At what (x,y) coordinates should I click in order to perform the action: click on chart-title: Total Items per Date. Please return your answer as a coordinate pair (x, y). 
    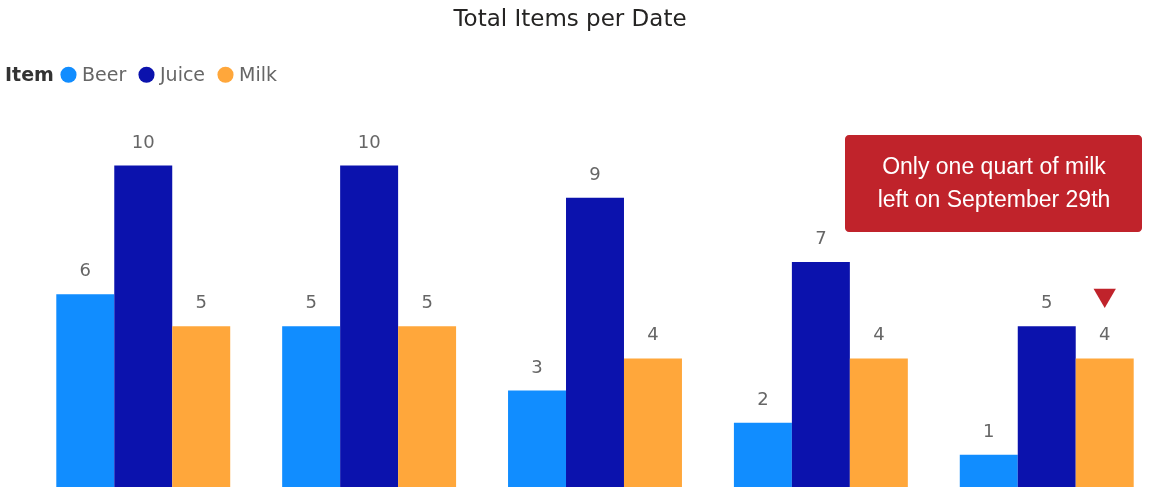
    Looking at the image, I should click on (569, 18).